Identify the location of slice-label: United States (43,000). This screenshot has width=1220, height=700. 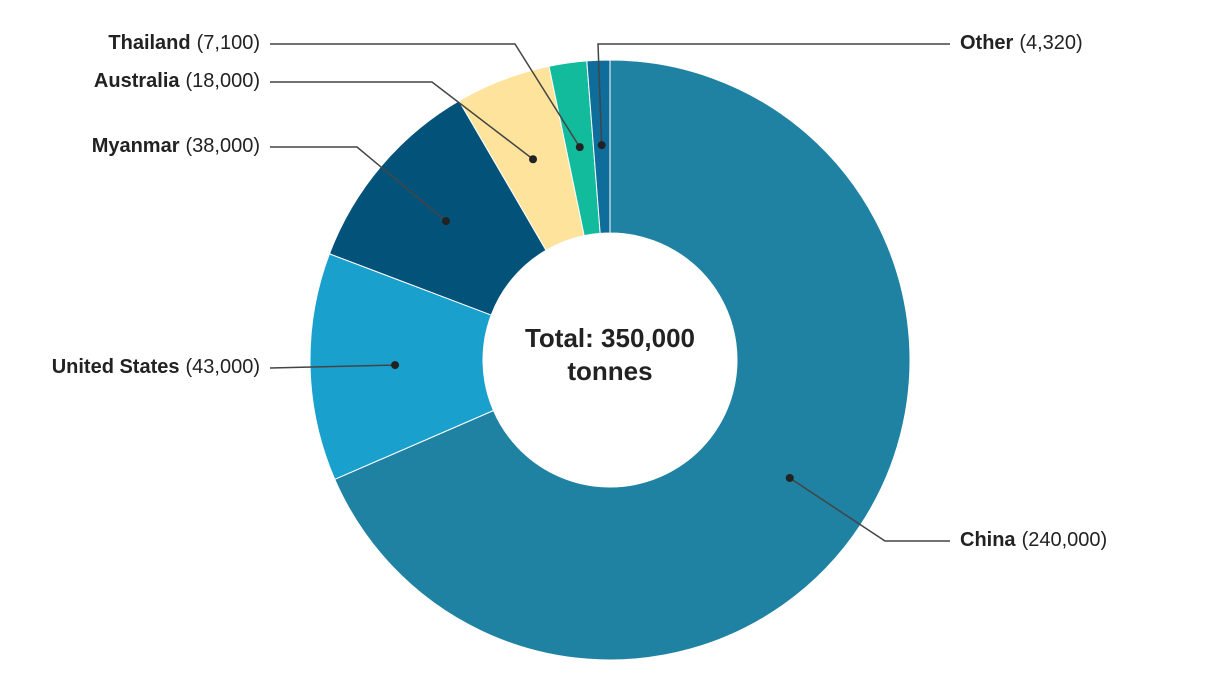
(156, 367).